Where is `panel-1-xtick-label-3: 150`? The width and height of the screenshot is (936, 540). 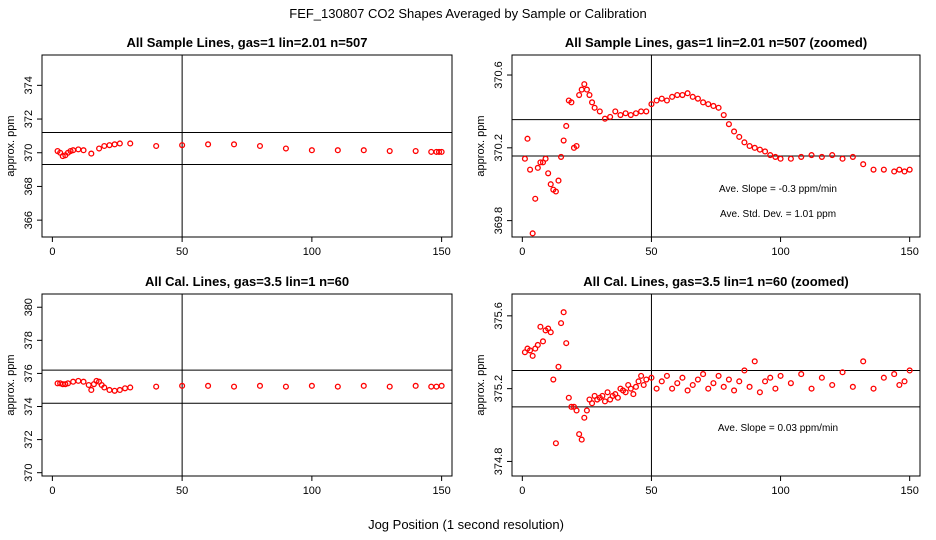
panel-1-xtick-label-3: 150 is located at coordinates (909, 252).